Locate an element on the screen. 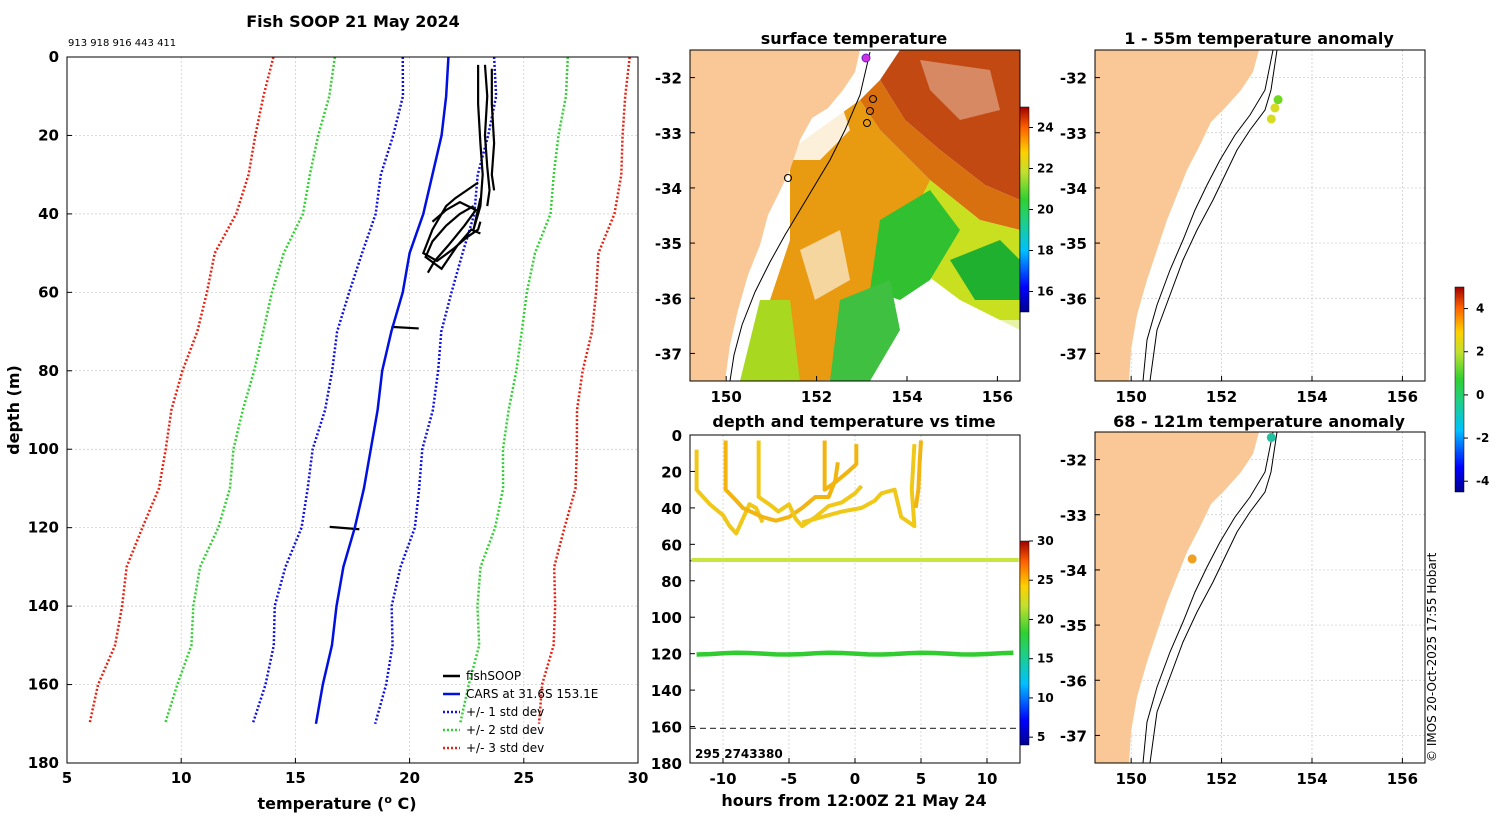 The image size is (1500, 820). map-xtick-label: 152 is located at coordinates (1221, 779).